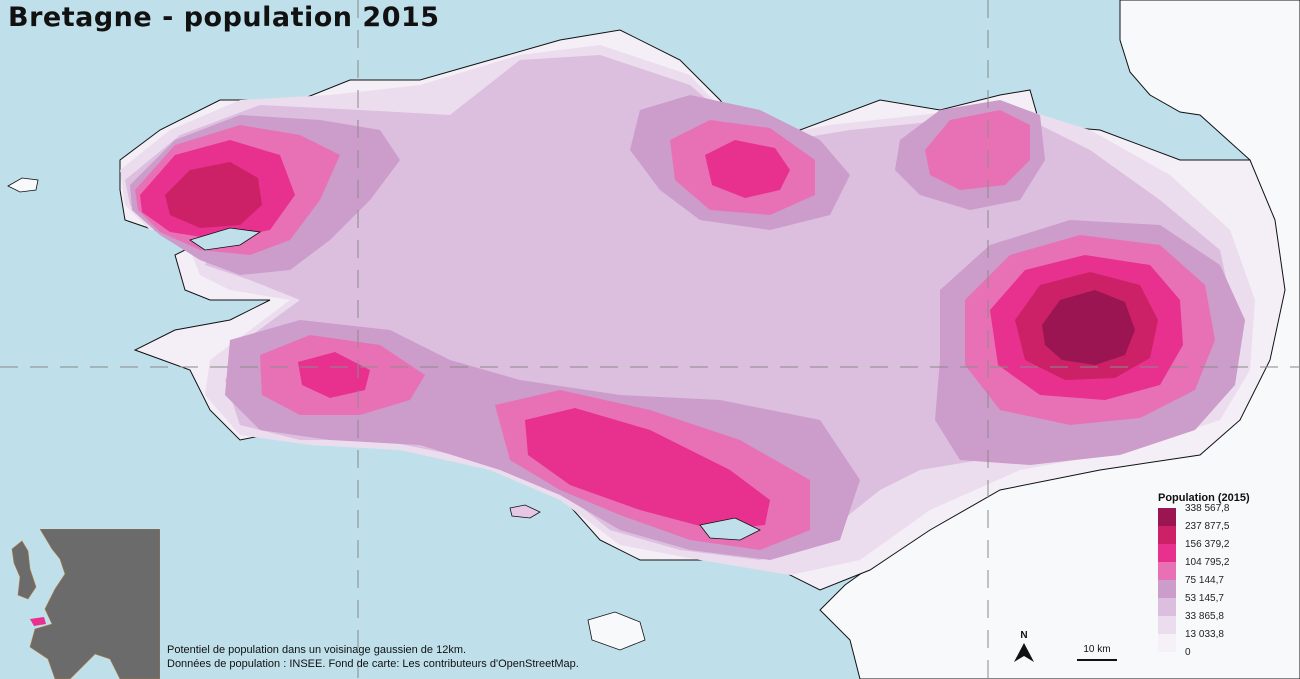 Image resolution: width=1300 pixels, height=679 pixels. Describe the element at coordinates (213, 195) in the screenshot. I see `density-band-156379-west` at that location.